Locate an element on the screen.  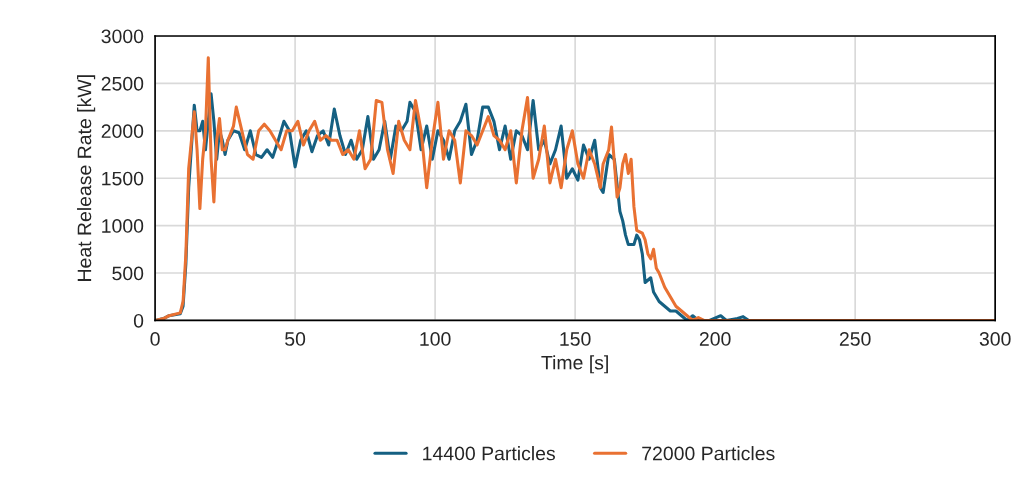
legend-label: 14400 Particles is located at coordinates (489, 453).